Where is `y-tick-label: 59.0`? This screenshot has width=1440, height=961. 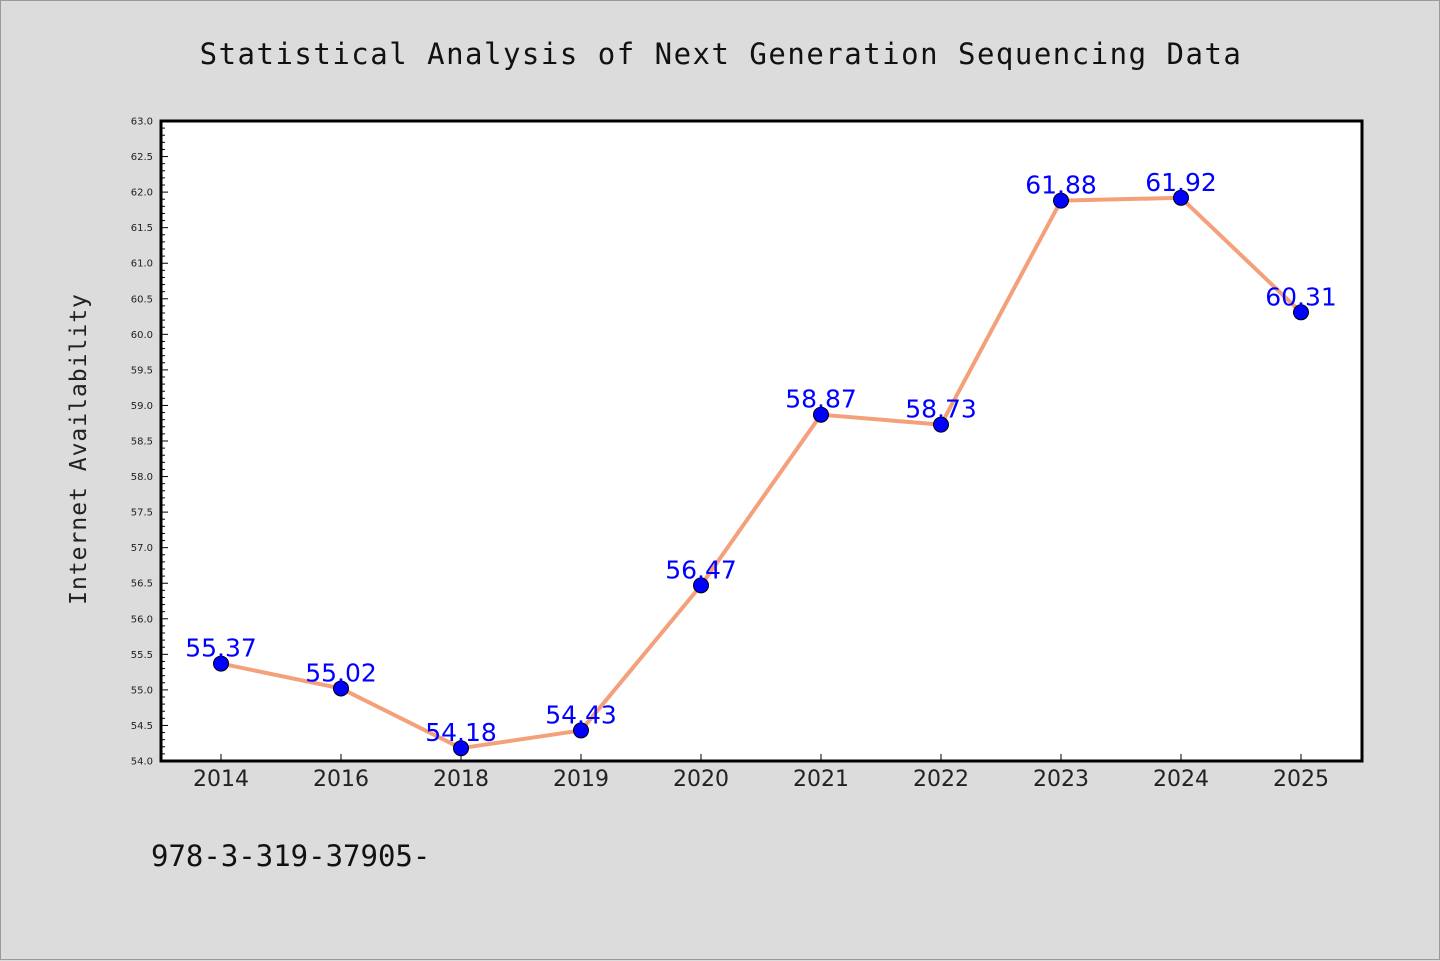
y-tick-label: 59.0 is located at coordinates (142, 406).